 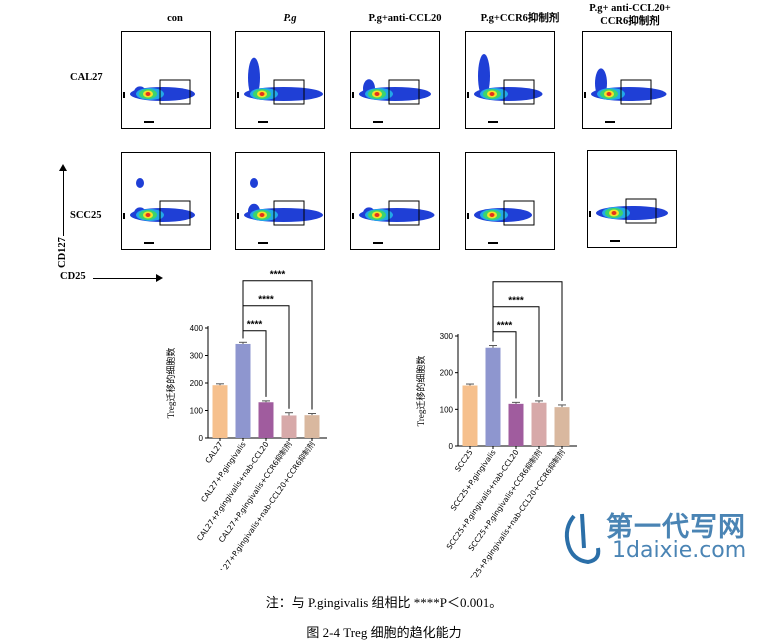 I want to click on flow-plot-cal27-con, so click(x=166, y=80).